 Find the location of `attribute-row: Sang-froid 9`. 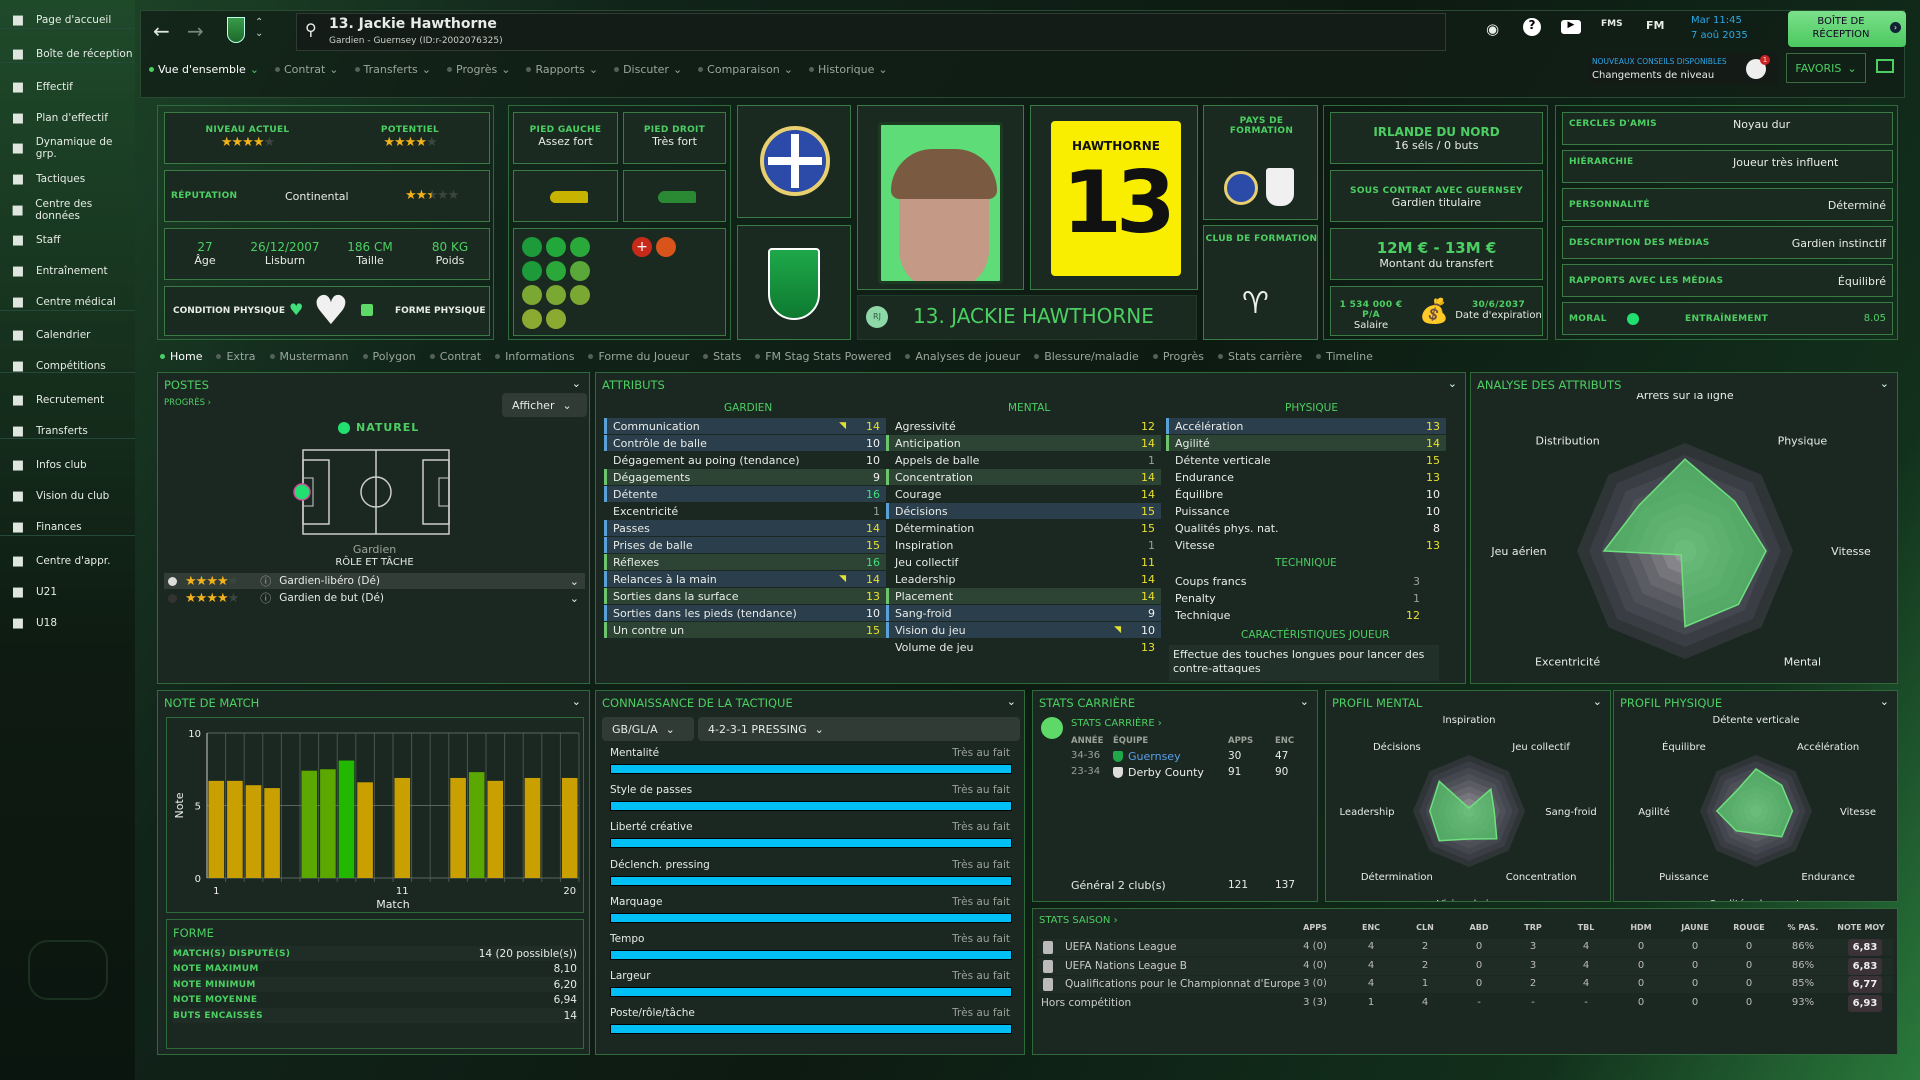

attribute-row: Sang-froid 9 is located at coordinates (1023, 613).